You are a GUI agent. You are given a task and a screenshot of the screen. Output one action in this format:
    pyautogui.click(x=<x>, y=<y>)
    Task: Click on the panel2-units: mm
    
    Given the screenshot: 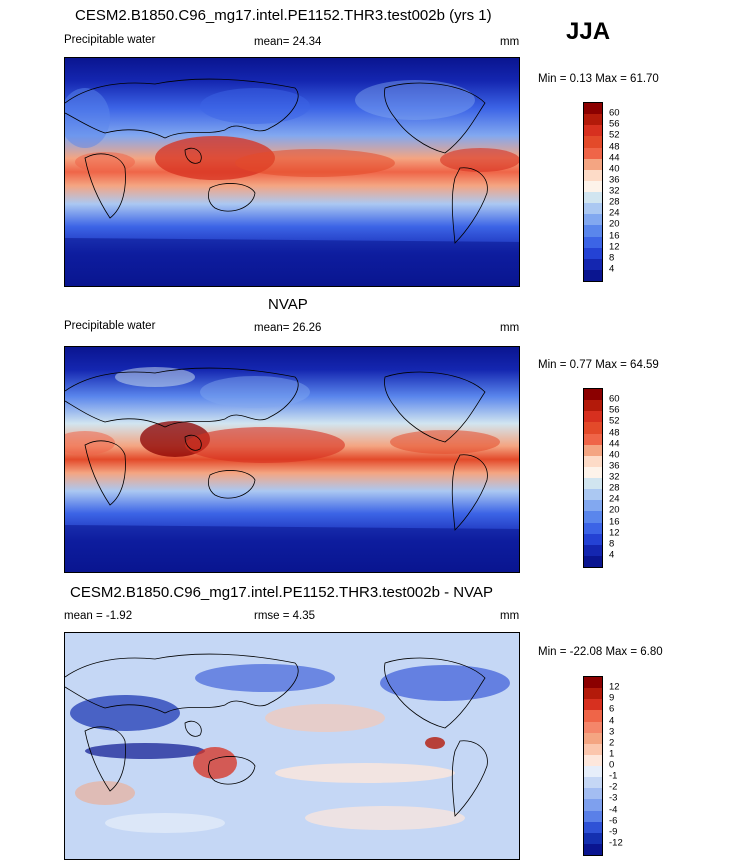 What is the action you would take?
    pyautogui.click(x=510, y=328)
    